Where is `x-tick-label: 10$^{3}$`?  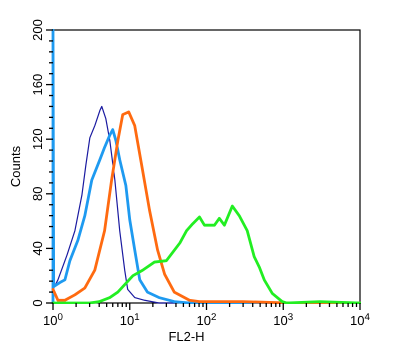 x-tick-label: 10$^{3}$ is located at coordinates (283, 320).